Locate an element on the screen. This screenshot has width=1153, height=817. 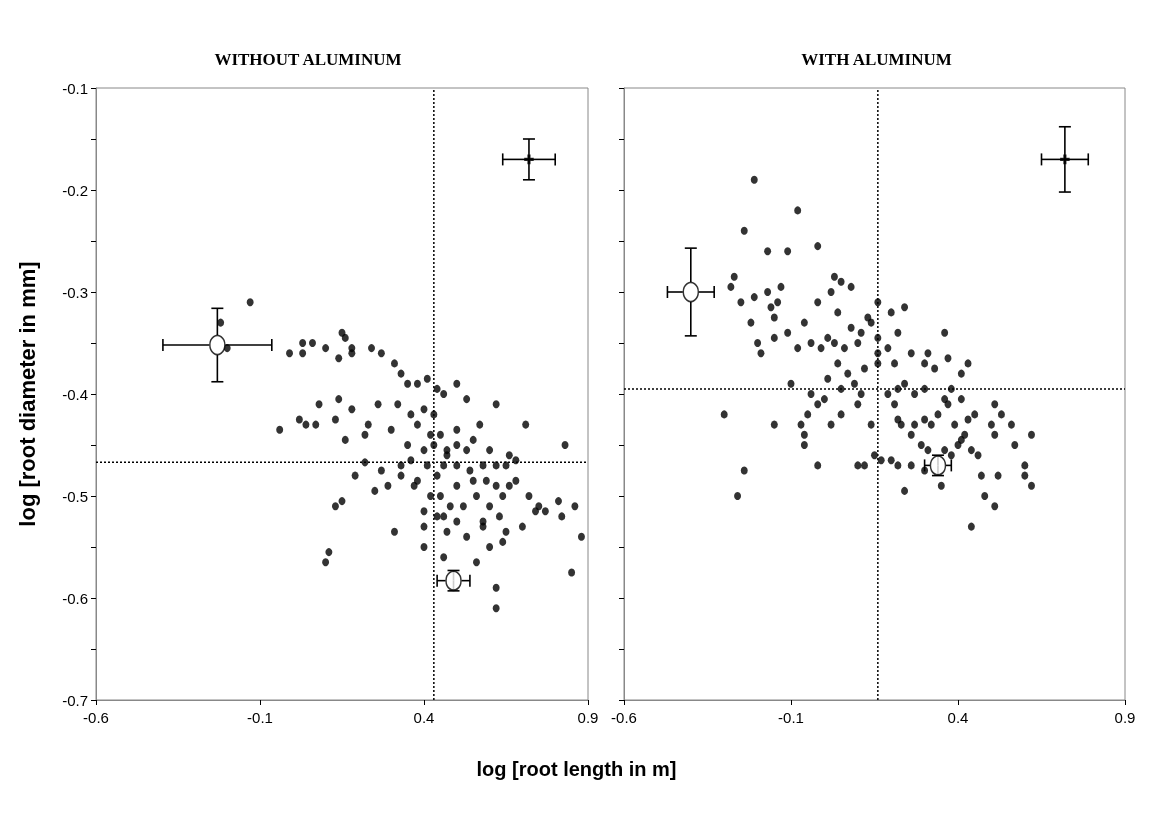
y-axis-title: log [root diameter in mm] is located at coordinates (27, 394).